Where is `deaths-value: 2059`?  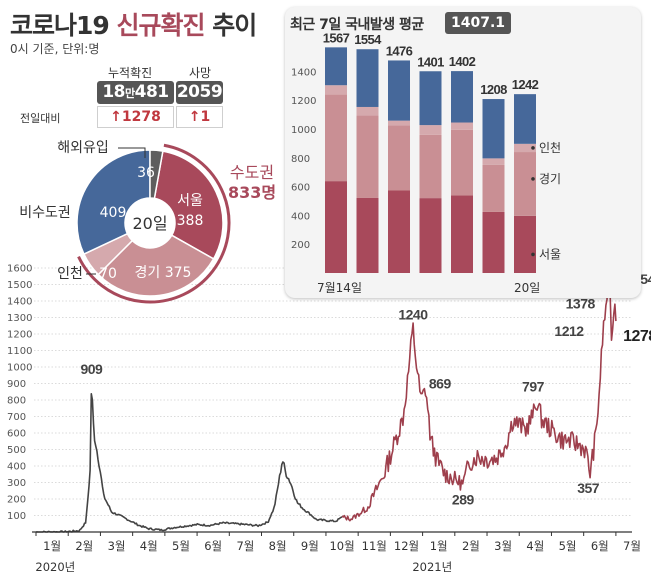
deaths-value: 2059 is located at coordinates (199, 92).